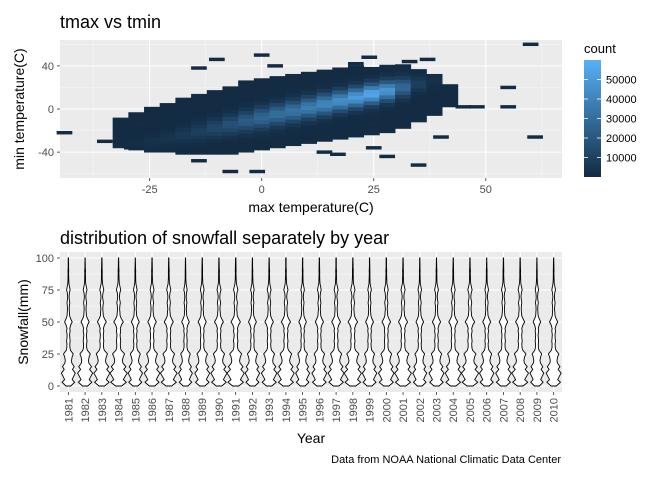  Describe the element at coordinates (504, 410) in the screenshot. I see `x-tick-label: 2007` at that location.